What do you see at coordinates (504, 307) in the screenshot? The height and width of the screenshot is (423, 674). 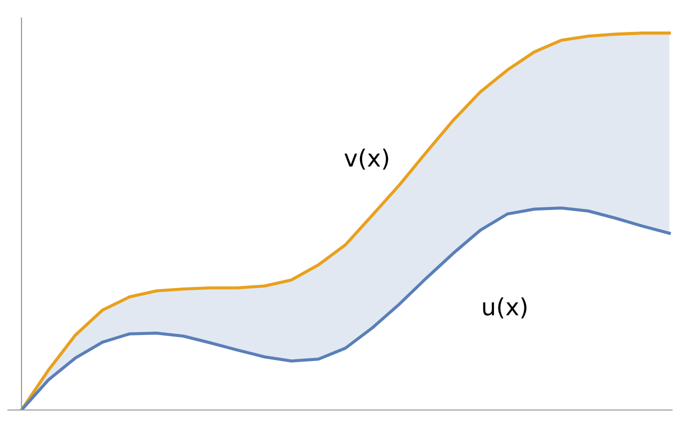 I see `text: u(x)` at bounding box center [504, 307].